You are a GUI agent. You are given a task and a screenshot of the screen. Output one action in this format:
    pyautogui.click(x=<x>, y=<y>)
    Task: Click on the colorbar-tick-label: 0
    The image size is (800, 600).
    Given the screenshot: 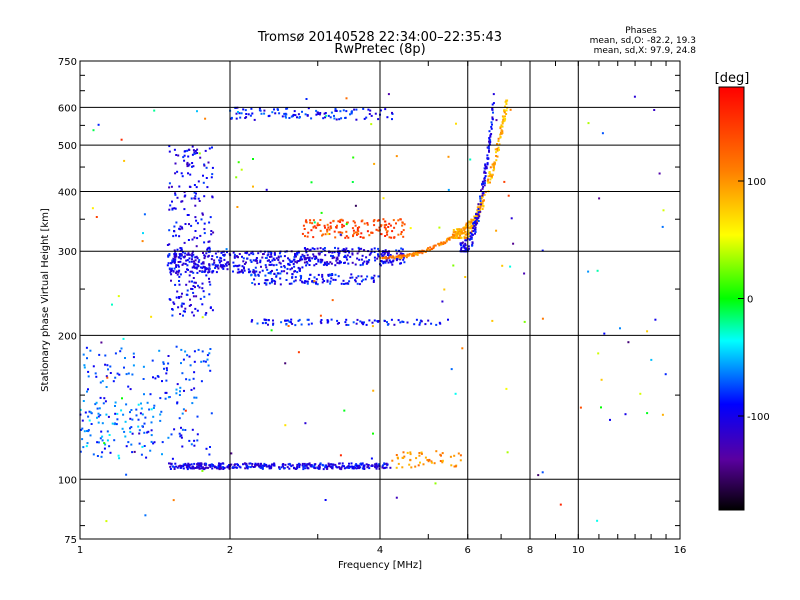 What is the action you would take?
    pyautogui.click(x=750, y=300)
    